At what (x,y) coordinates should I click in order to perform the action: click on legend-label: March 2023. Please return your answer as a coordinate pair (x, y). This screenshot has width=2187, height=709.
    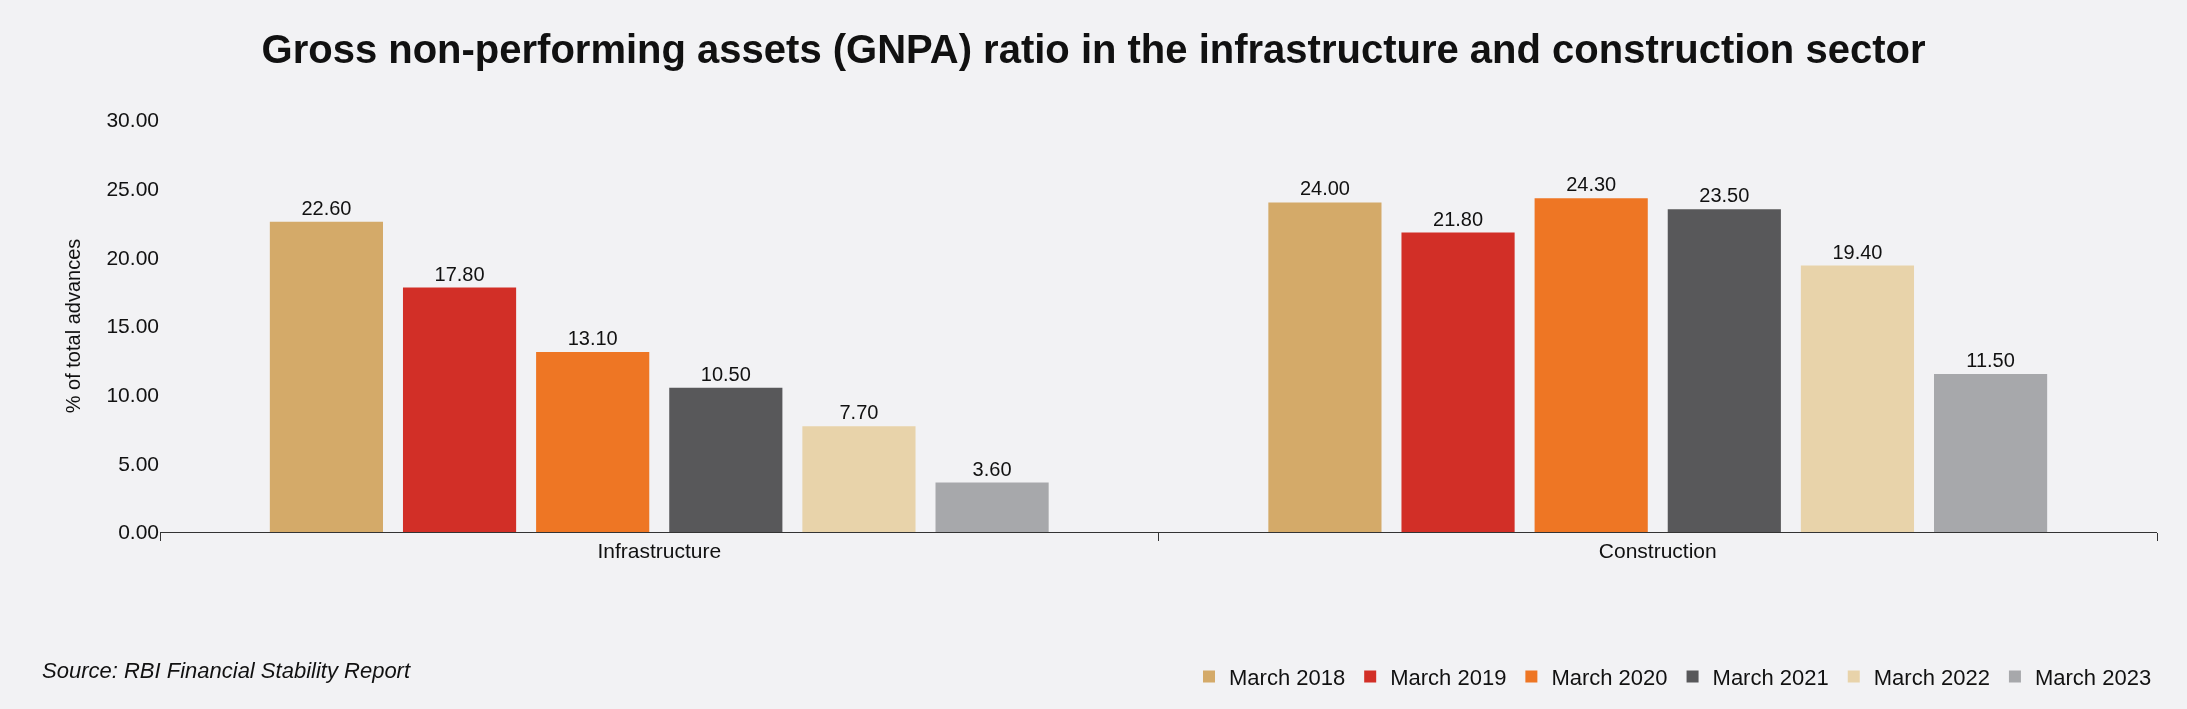
    Looking at the image, I should click on (2093, 677).